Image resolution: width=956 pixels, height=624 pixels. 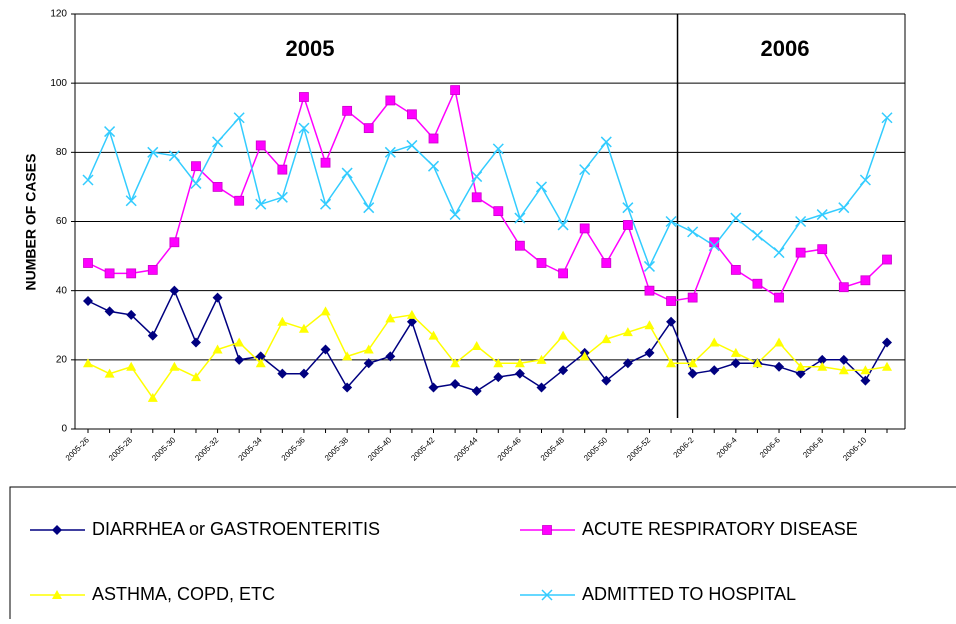 What do you see at coordinates (770, 447) in the screenshot?
I see `x-tick-label: 2006-6` at bounding box center [770, 447].